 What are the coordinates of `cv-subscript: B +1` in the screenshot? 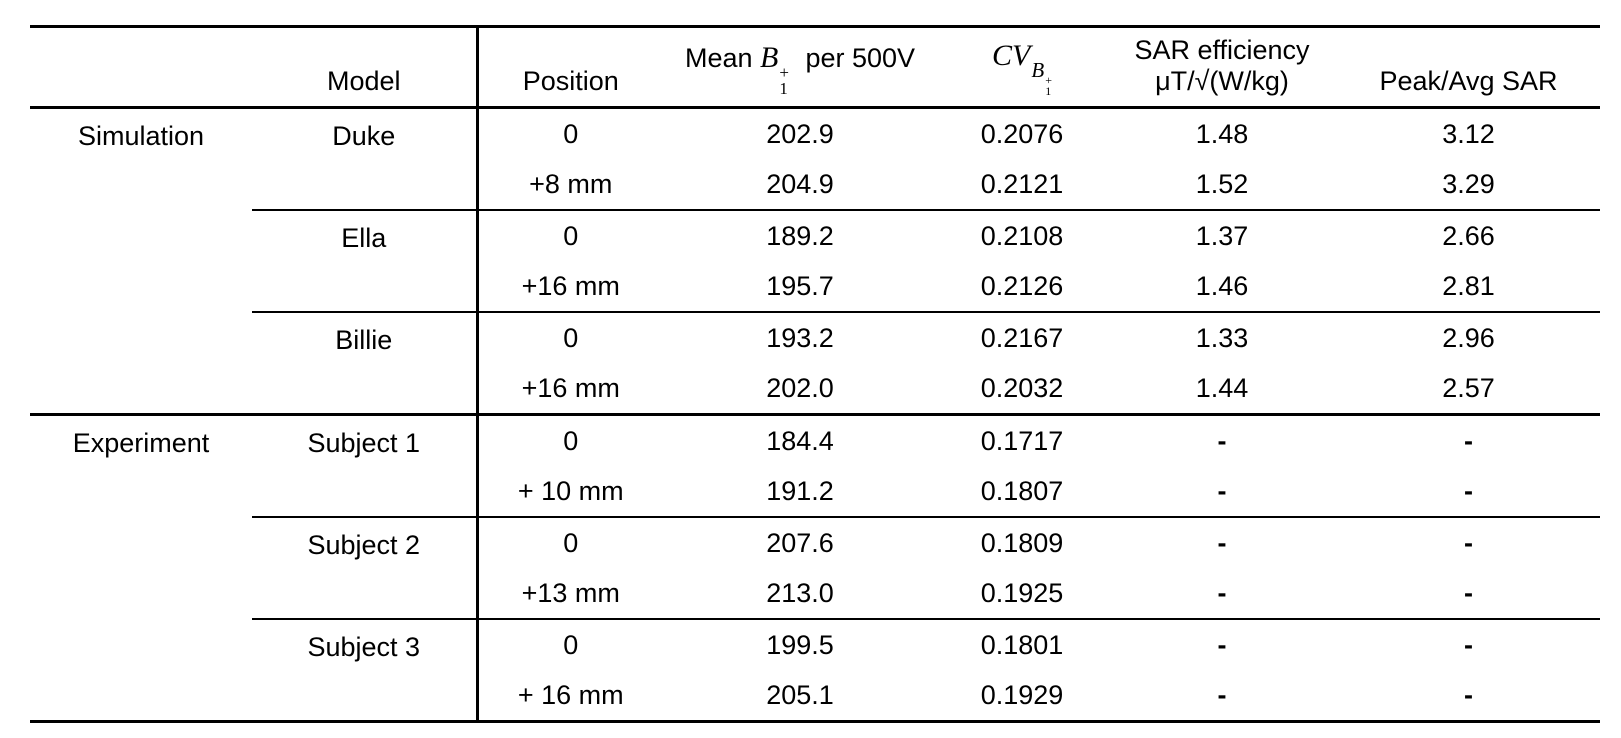 It's located at (1041, 78).